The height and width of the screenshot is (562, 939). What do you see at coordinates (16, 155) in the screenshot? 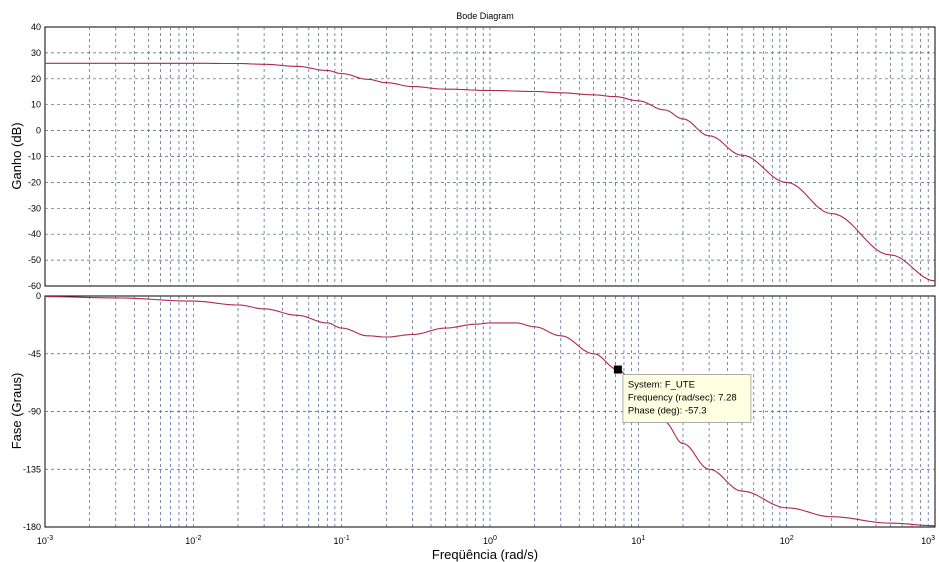
I see `magnitude-ylabel: Ganho (dB)` at bounding box center [16, 155].